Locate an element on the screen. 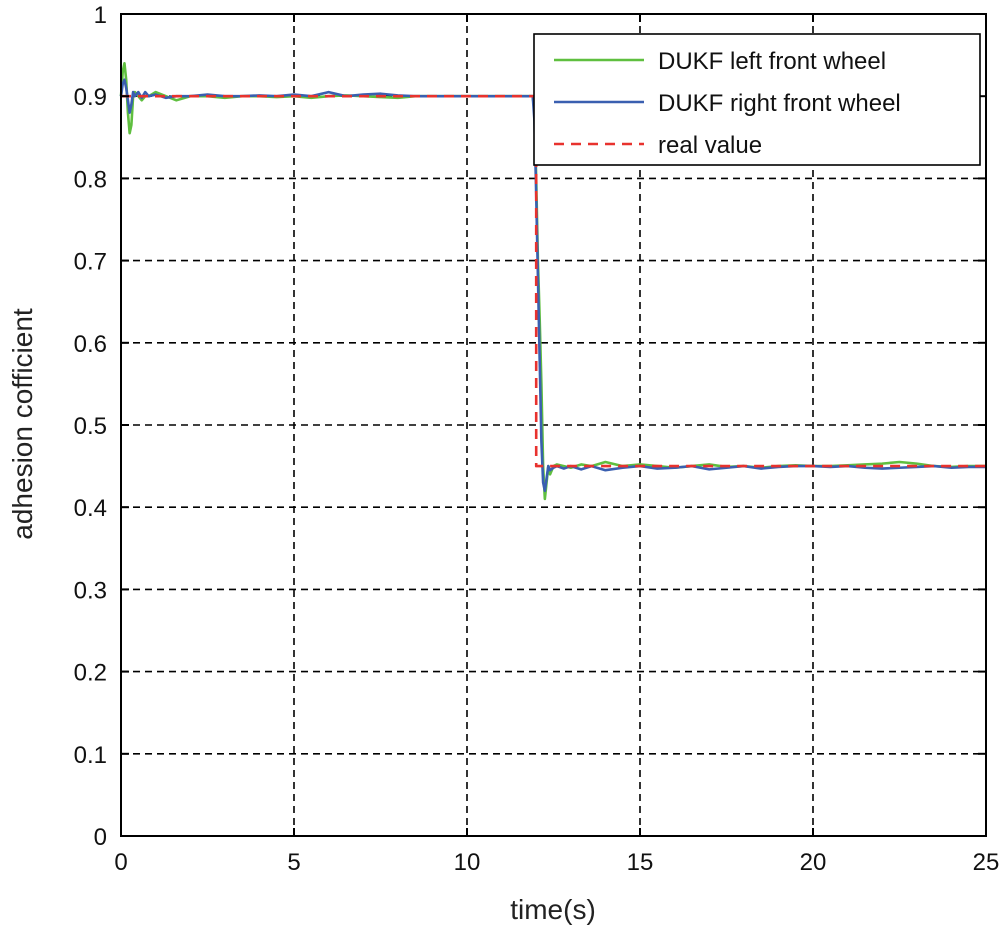 The image size is (1005, 928). x-axis-title: time(s) is located at coordinates (553, 909).